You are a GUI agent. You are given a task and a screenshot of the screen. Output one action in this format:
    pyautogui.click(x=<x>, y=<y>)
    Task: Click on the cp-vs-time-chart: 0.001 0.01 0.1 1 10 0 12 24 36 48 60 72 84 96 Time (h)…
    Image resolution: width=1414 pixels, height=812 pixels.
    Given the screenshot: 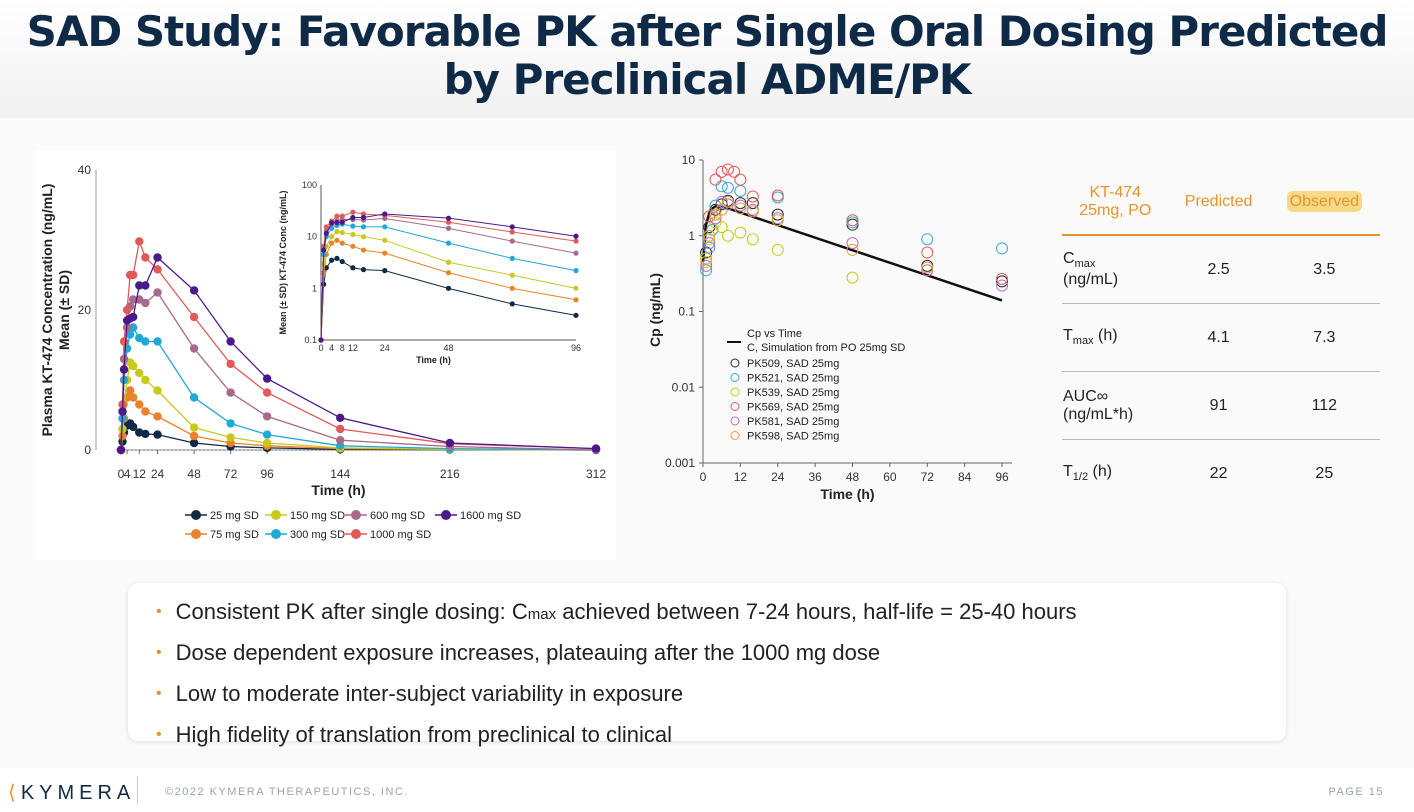 What is the action you would take?
    pyautogui.click(x=829, y=327)
    